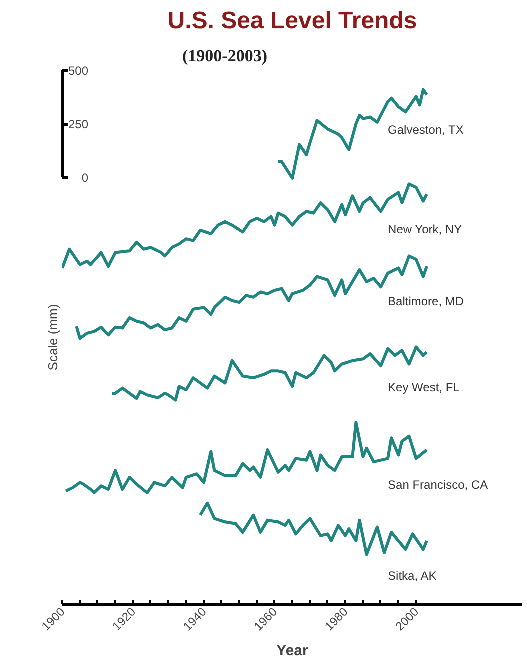 This screenshot has width=527, height=664. I want to click on chart-subtitle: (1900-2003), so click(225, 56).